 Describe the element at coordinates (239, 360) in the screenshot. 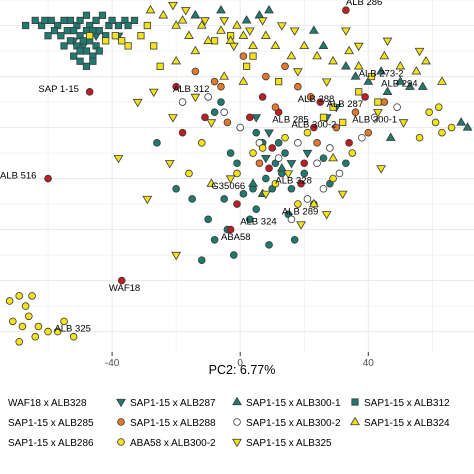

I see `x-axis-ticks: -40 0 40` at that location.